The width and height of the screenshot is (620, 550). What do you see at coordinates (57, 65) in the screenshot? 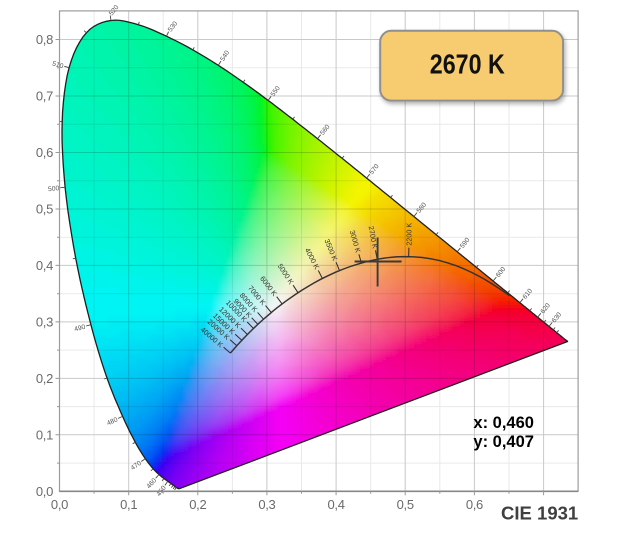
I see `svg-text: 510` at bounding box center [57, 65].